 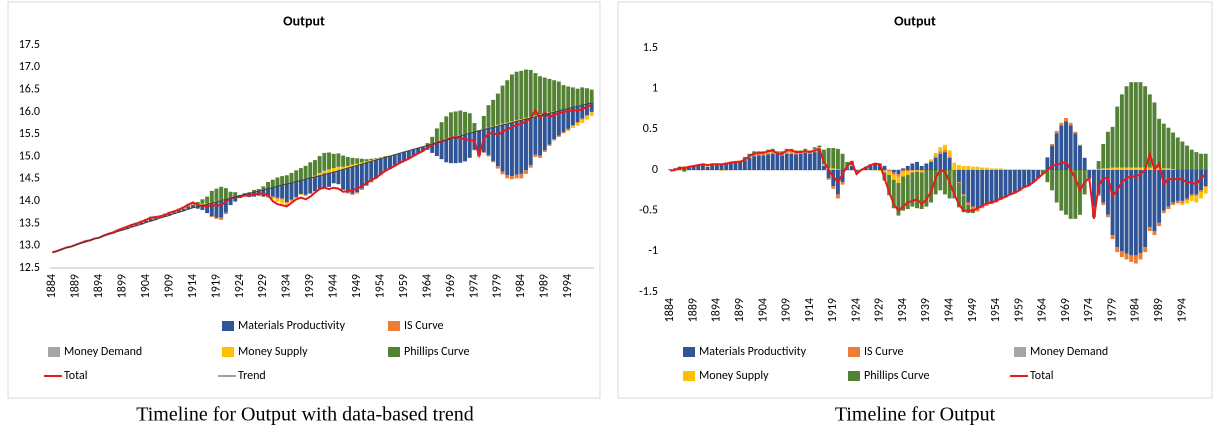 What do you see at coordinates (810, 310) in the screenshot?
I see `x-tick-label: 1914` at bounding box center [810, 310].